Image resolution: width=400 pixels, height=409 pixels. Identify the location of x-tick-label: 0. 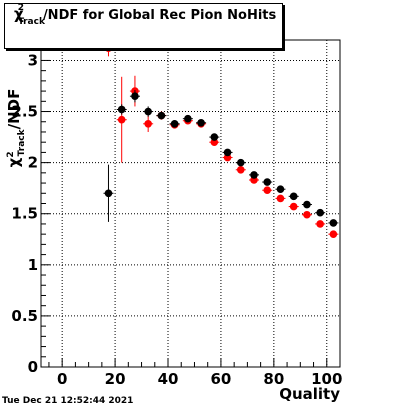
(62, 379).